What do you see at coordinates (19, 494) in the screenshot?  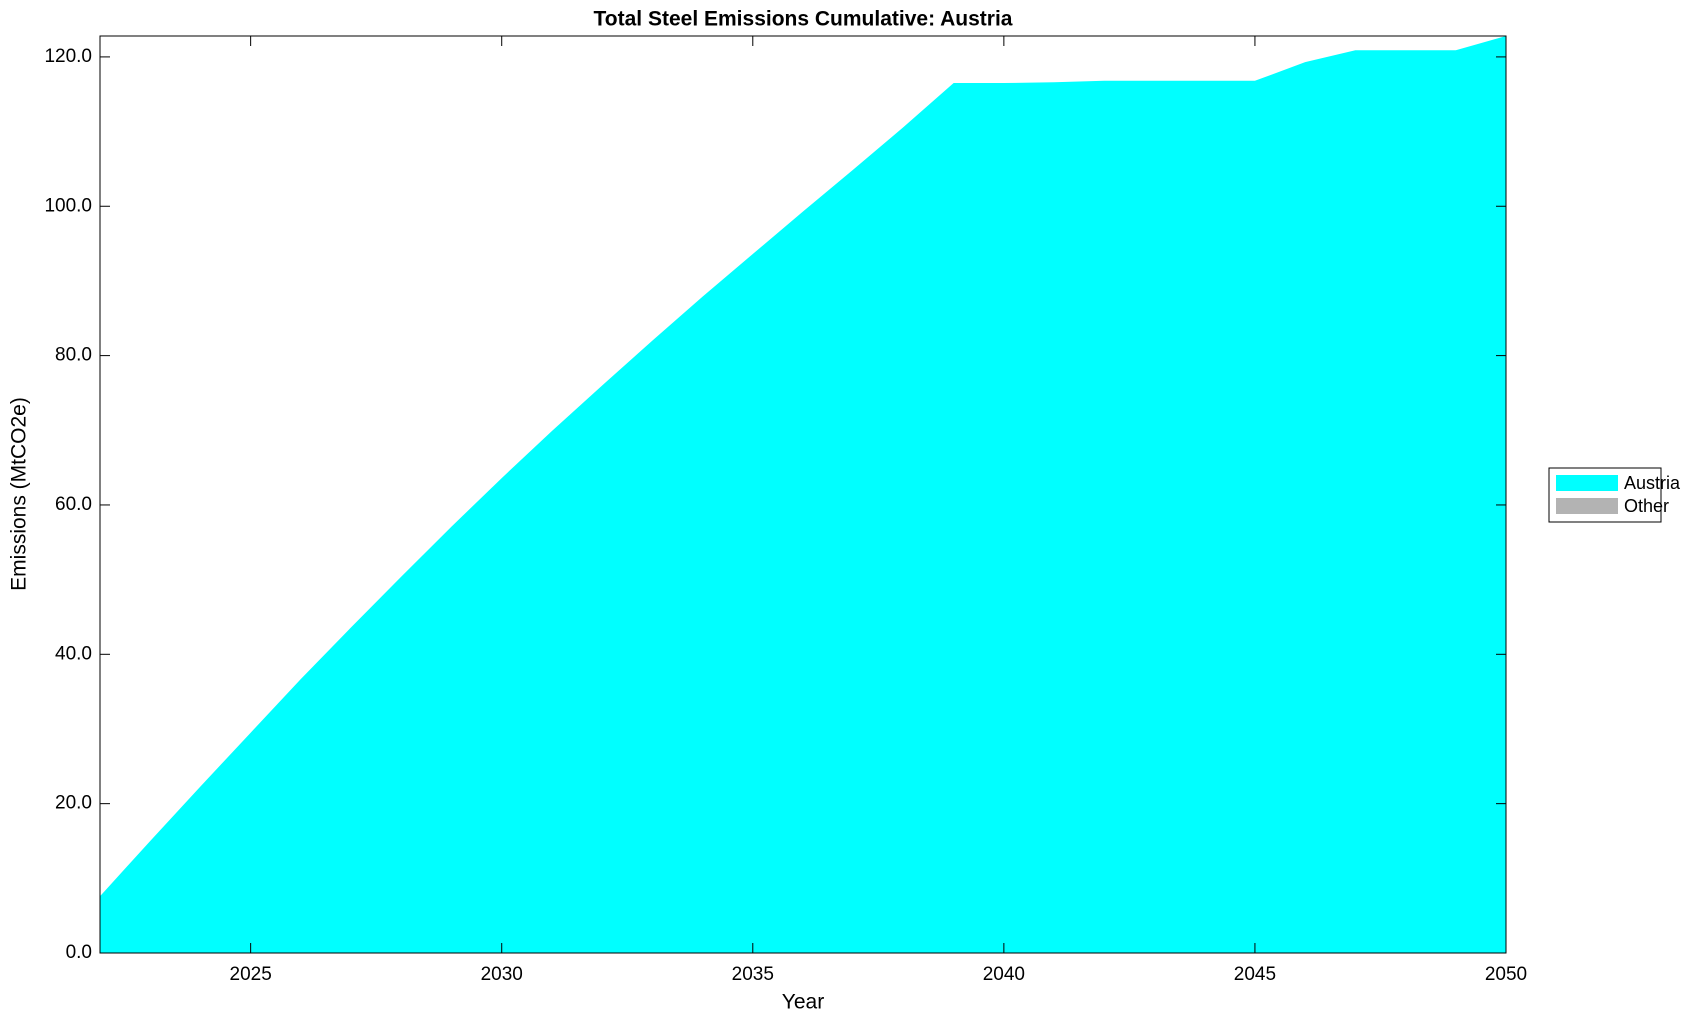 I see `y-axis-label: Emissions (MtCO2e)` at bounding box center [19, 494].